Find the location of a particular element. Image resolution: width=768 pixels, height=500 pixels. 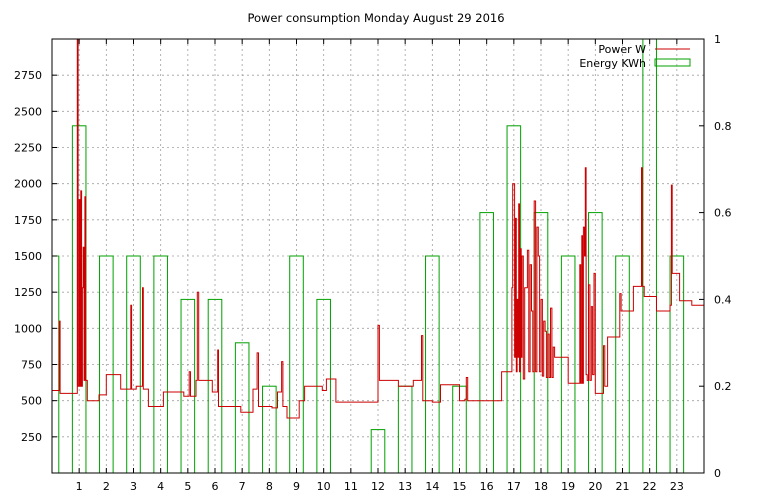

x-tick-label: 22 is located at coordinates (650, 486).